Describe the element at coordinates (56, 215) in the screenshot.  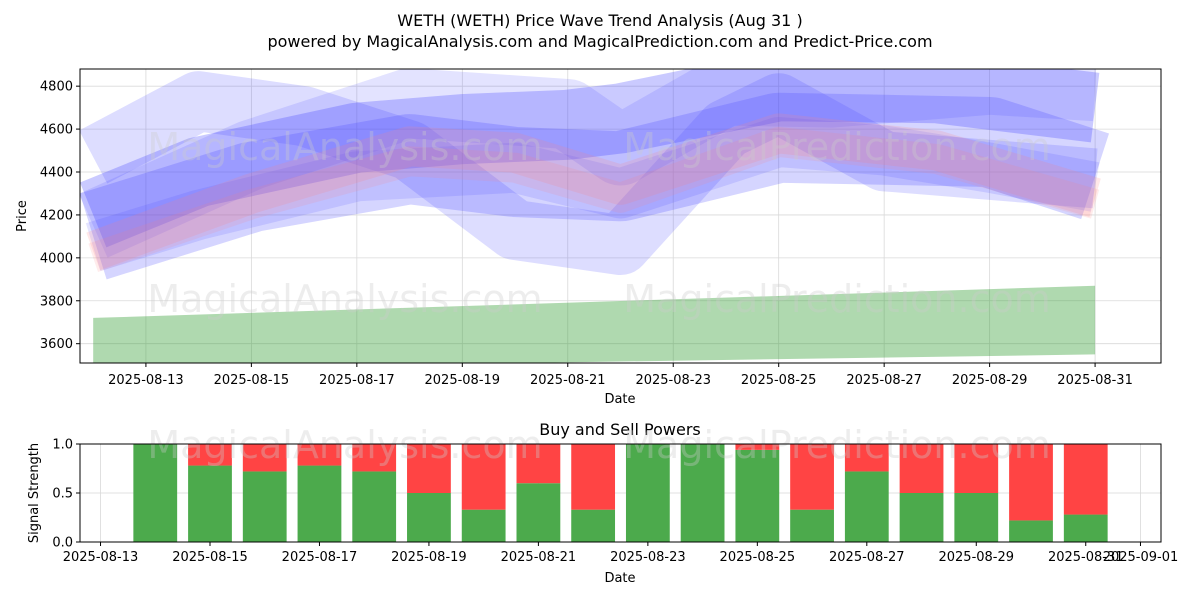
I see `price-ytick-label: 4200` at that location.